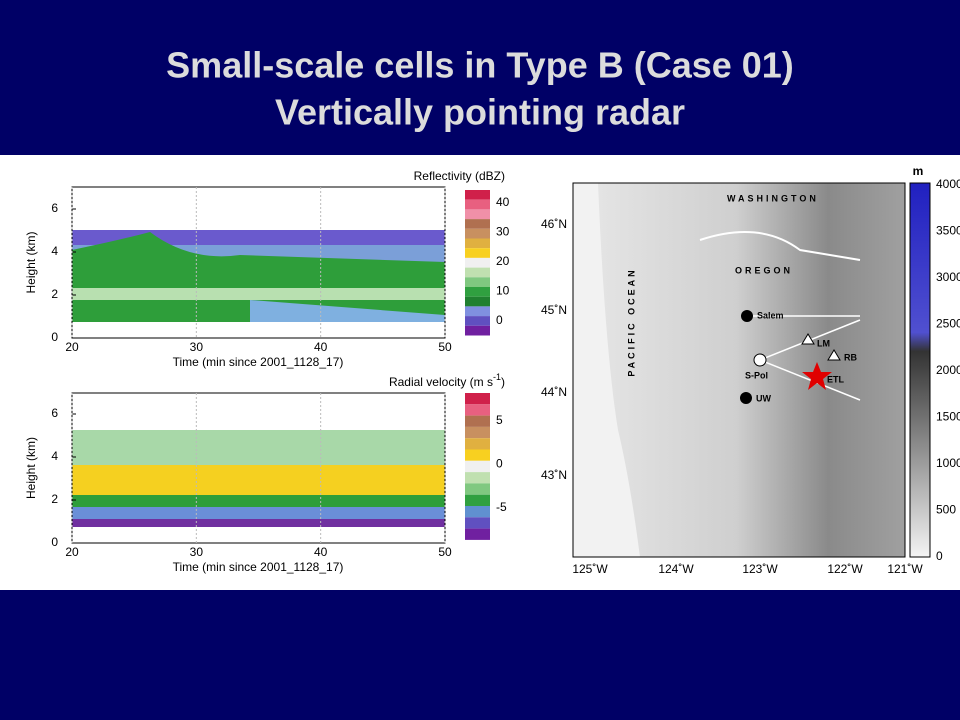 Image resolution: width=960 pixels, height=720 pixels. What do you see at coordinates (554, 475) in the screenshot?
I see `lat-label: 43˚N` at bounding box center [554, 475].